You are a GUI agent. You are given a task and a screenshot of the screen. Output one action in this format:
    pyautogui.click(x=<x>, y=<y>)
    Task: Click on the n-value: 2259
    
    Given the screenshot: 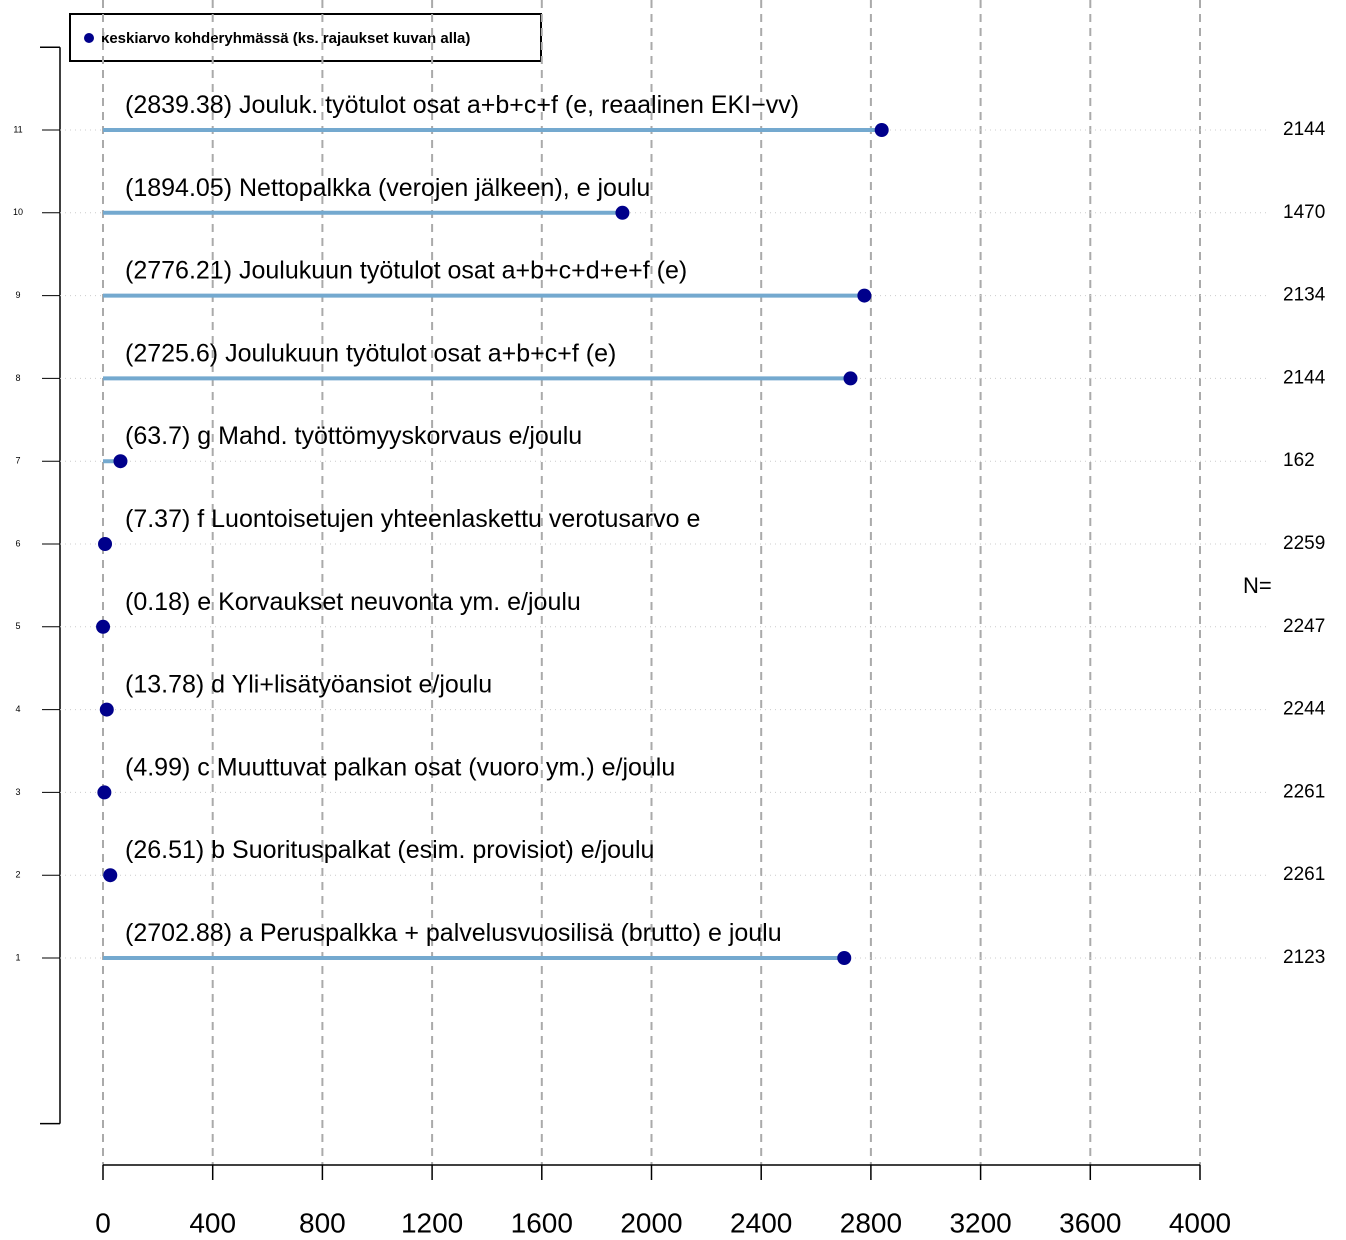 What is the action you would take?
    pyautogui.click(x=1304, y=543)
    